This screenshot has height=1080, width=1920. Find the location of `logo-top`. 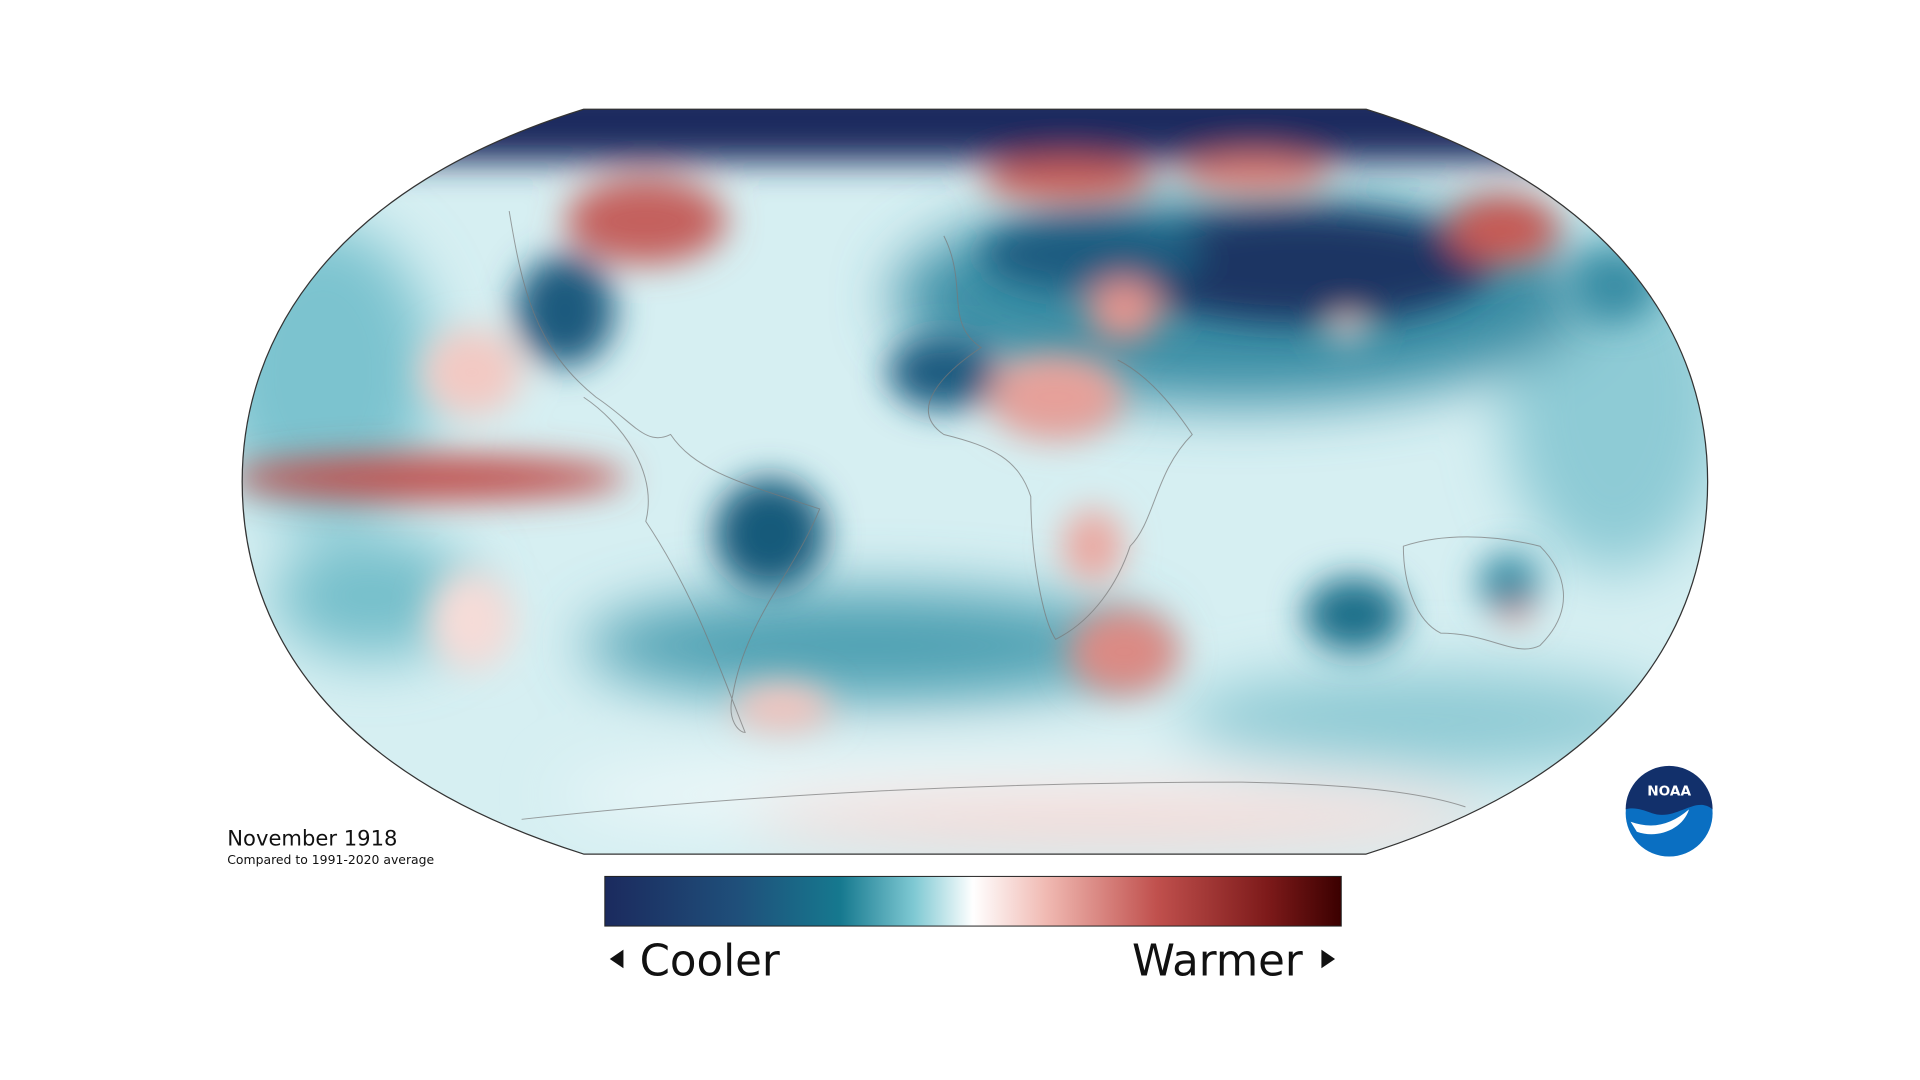

logo-top is located at coordinates (1669, 790).